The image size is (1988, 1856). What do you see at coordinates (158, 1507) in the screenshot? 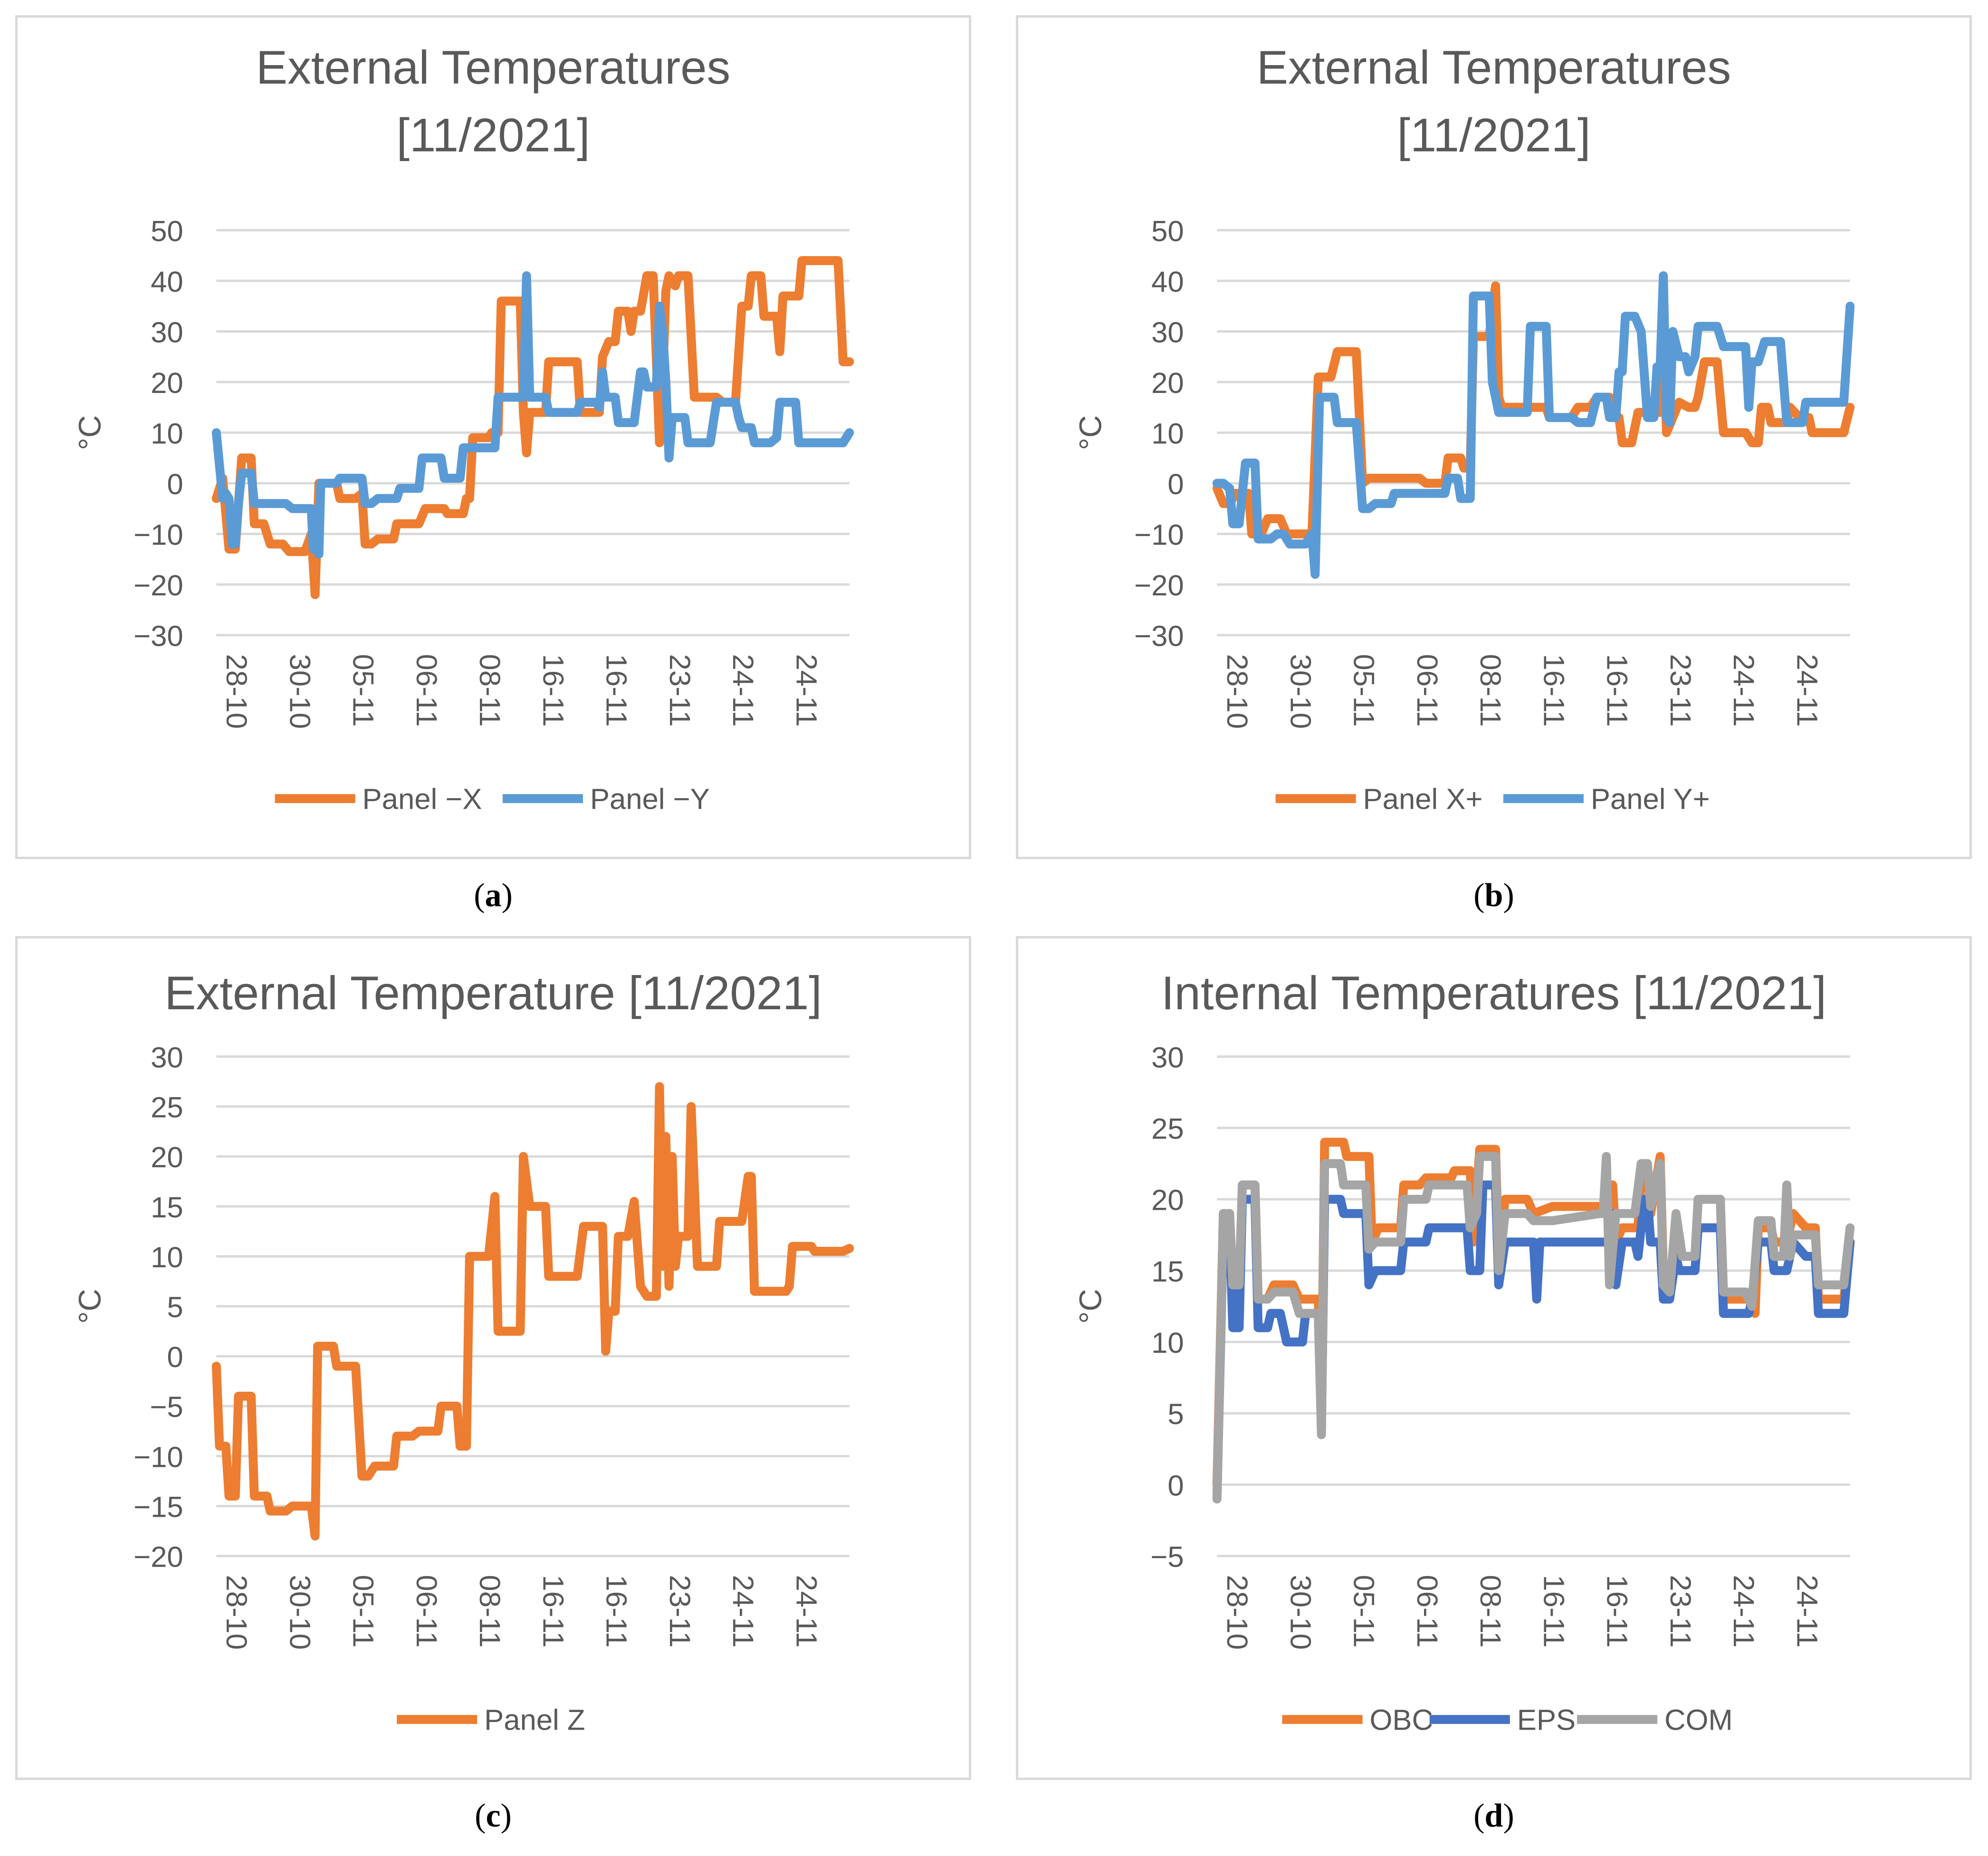
I see `y-tick-label: −15` at bounding box center [158, 1507].